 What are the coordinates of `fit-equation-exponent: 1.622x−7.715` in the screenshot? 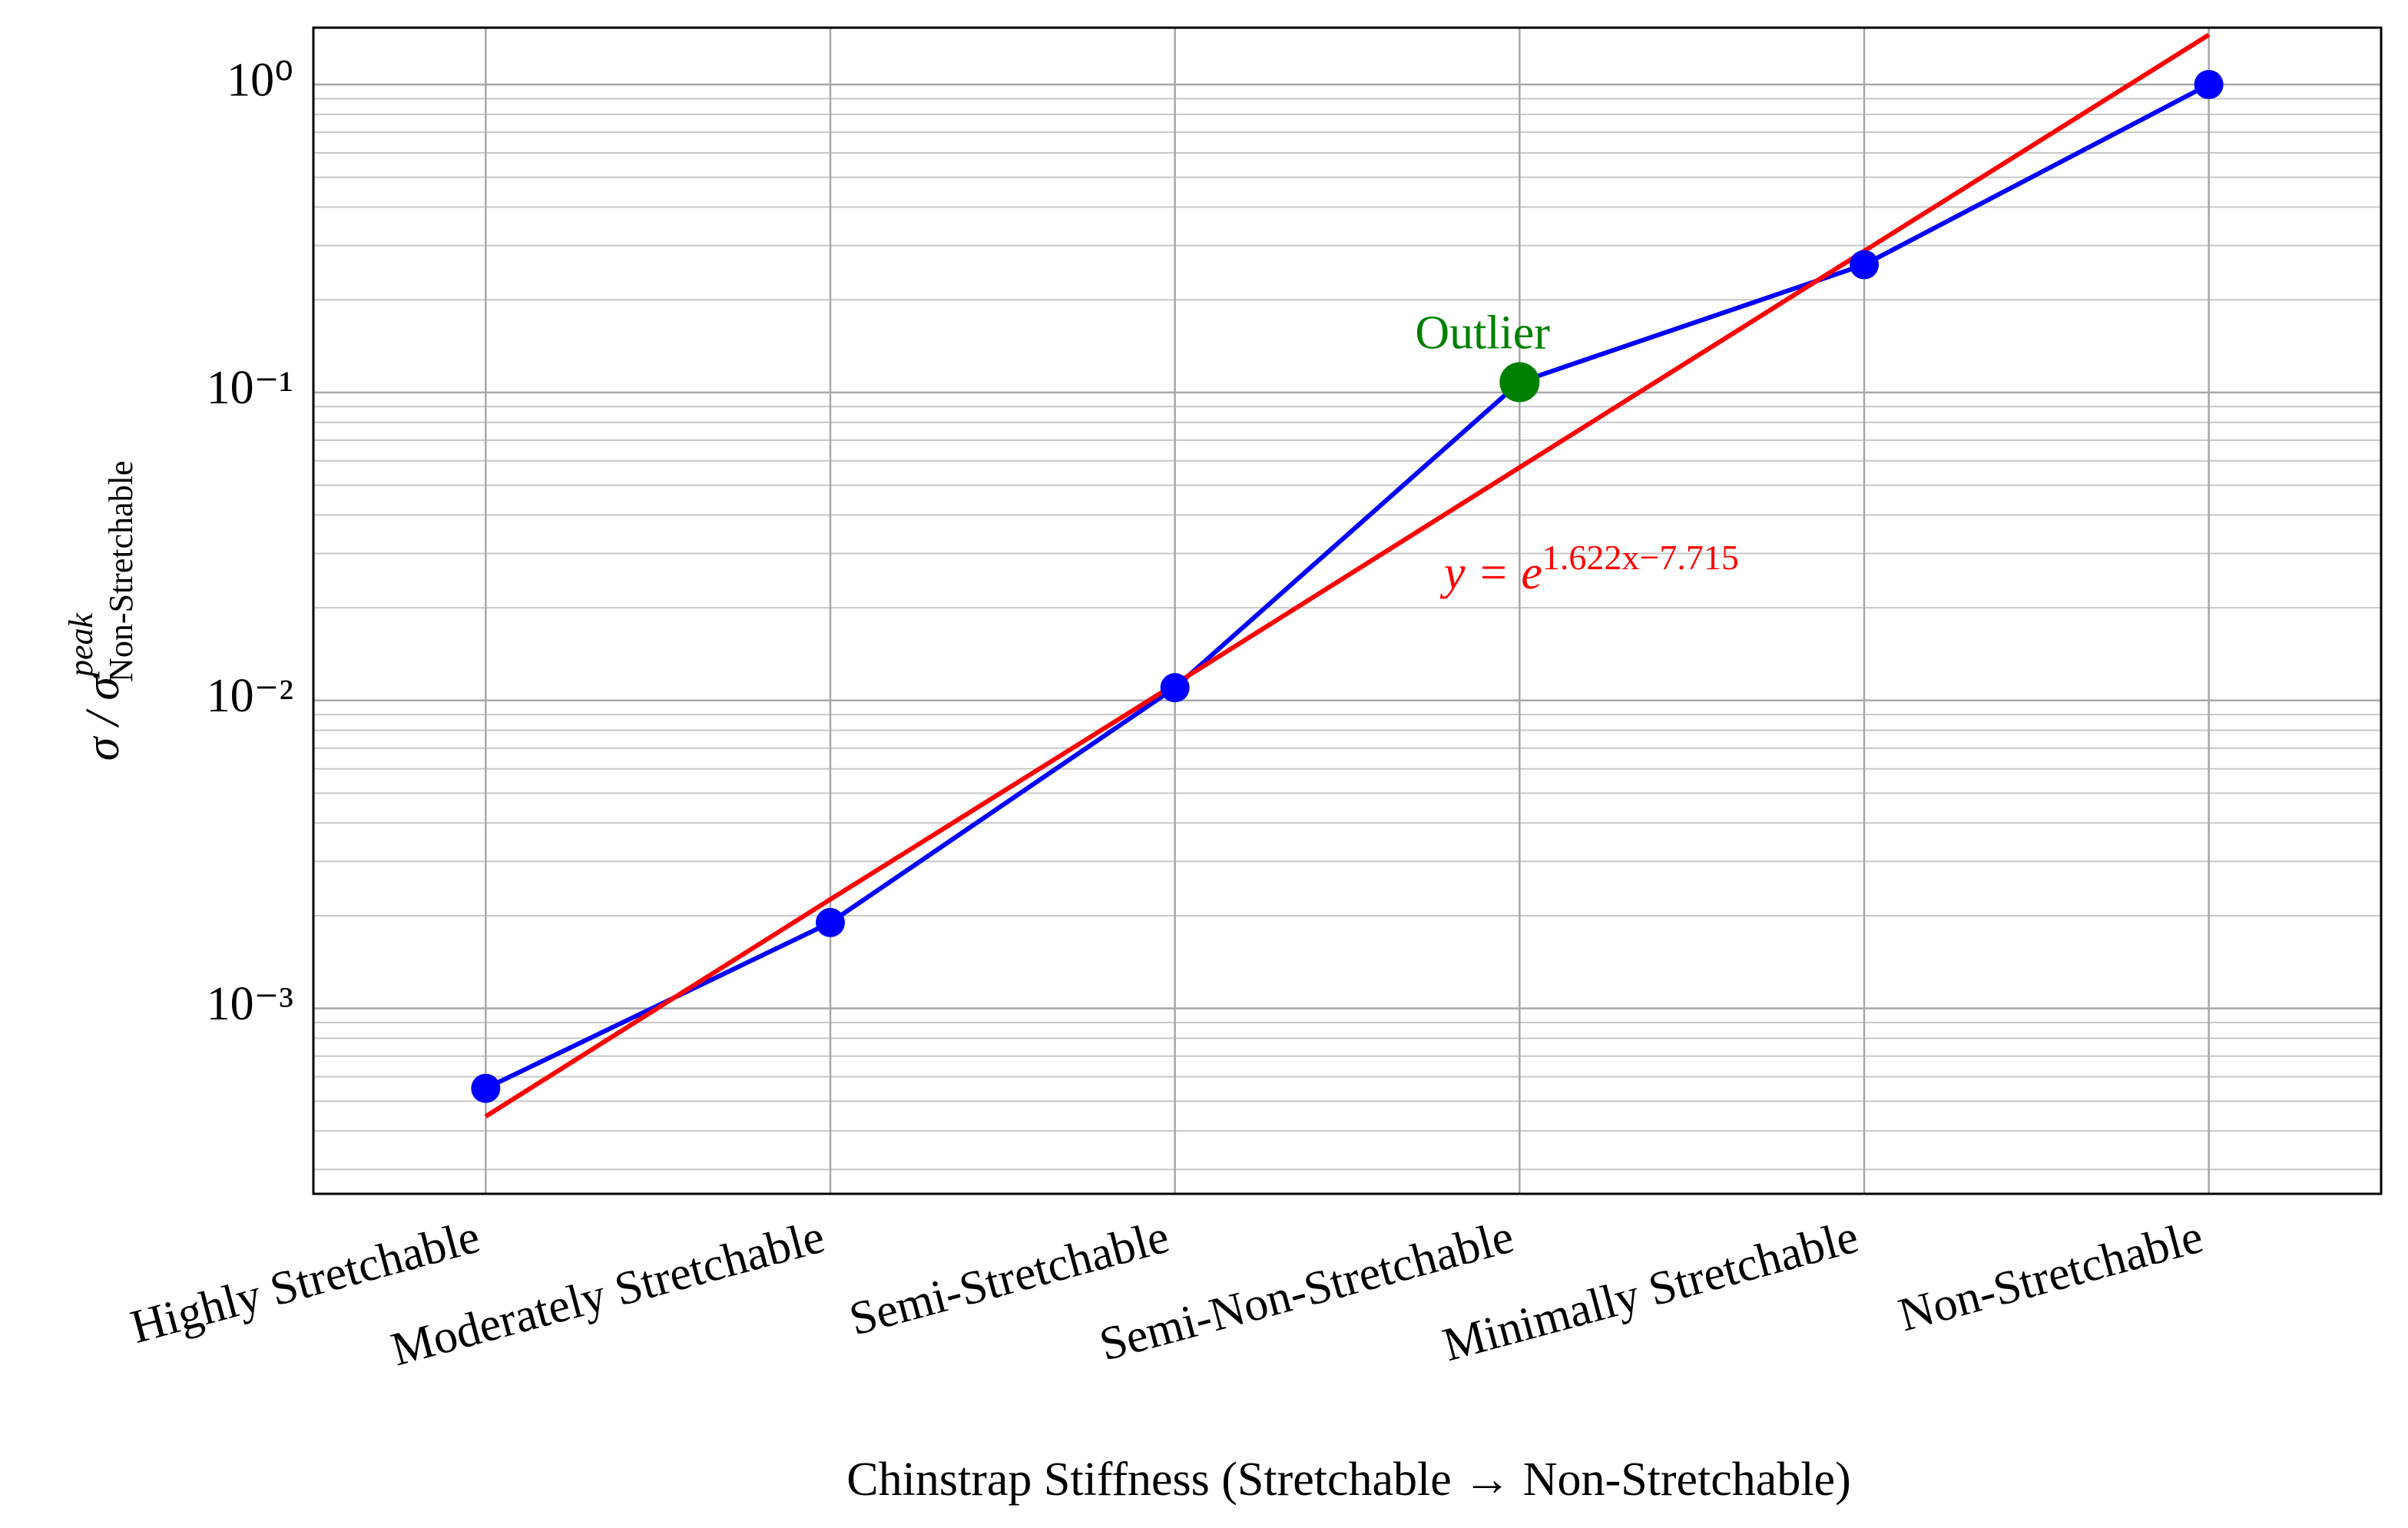 It's located at (1640, 558).